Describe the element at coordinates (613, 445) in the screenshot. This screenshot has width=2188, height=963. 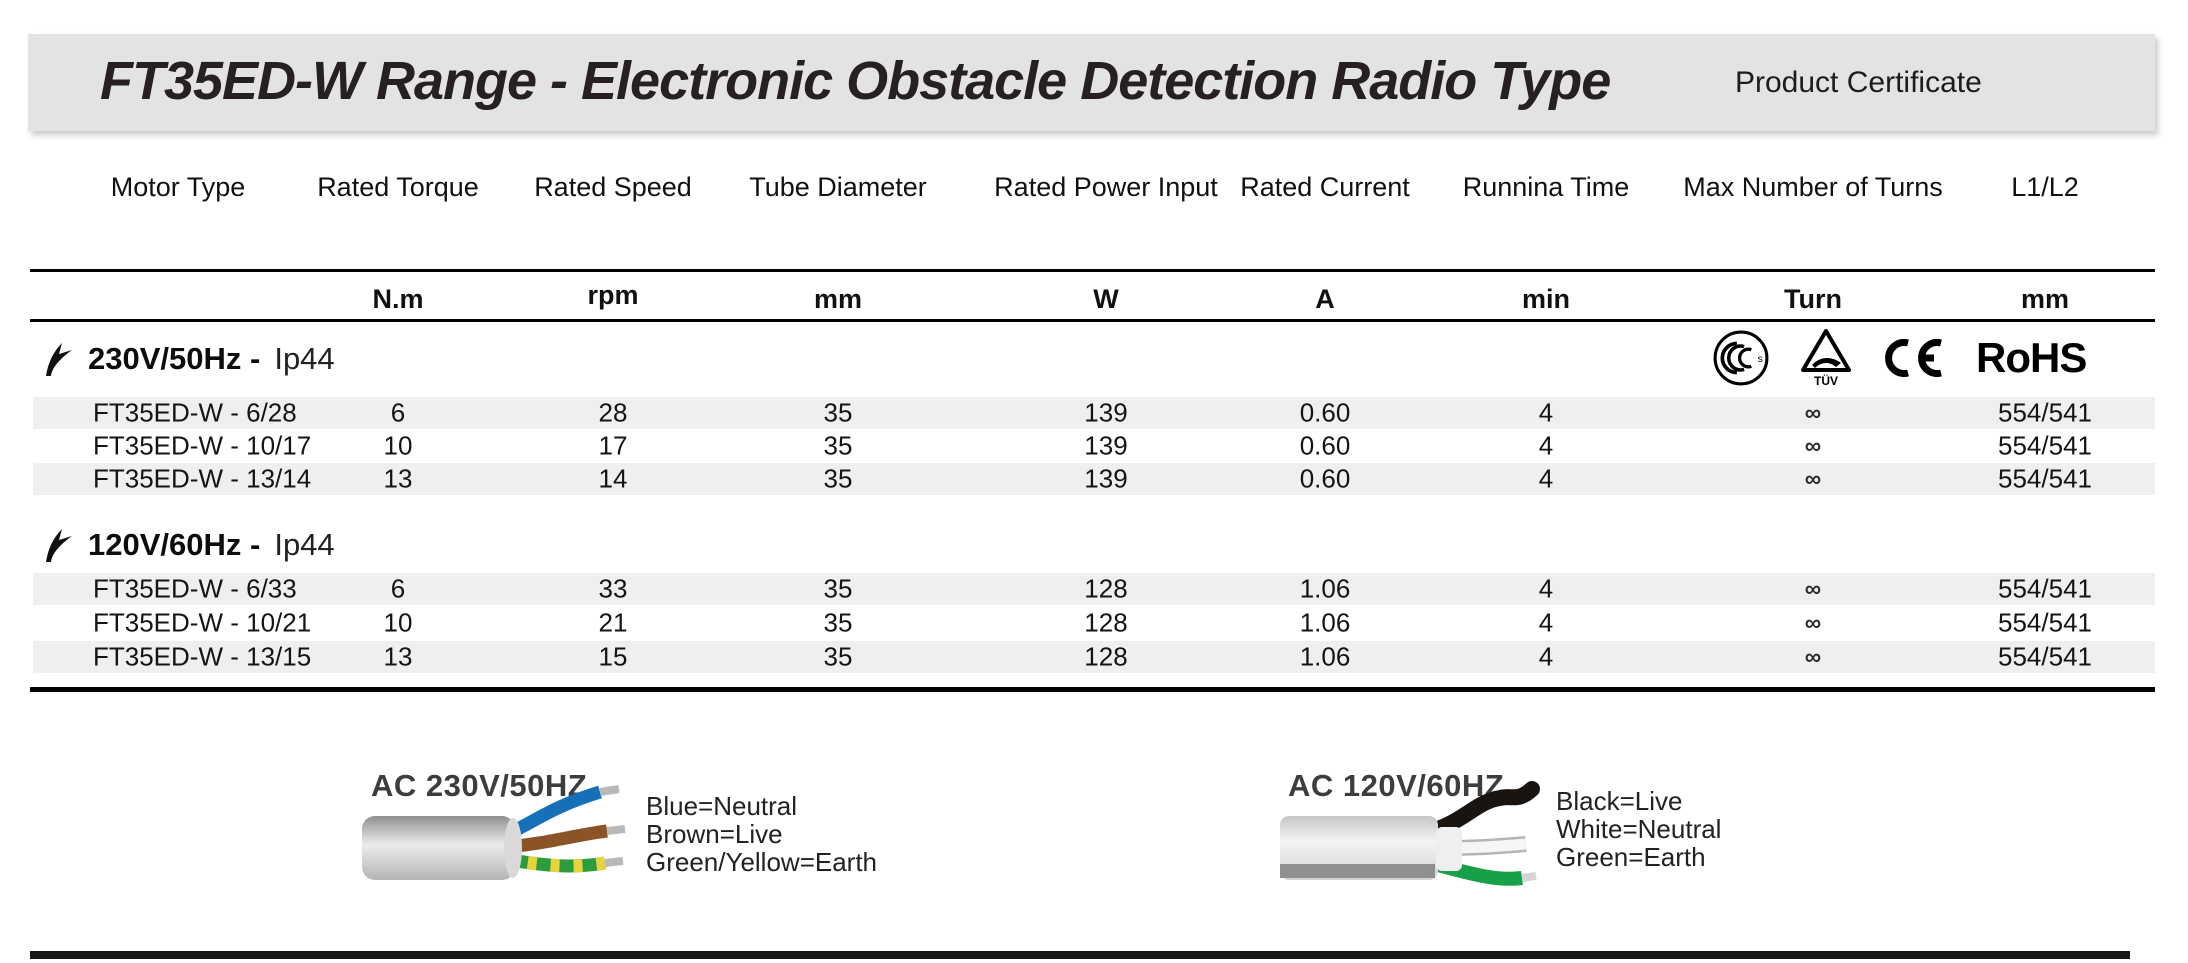
I see `cell-rated-speed: 17` at that location.